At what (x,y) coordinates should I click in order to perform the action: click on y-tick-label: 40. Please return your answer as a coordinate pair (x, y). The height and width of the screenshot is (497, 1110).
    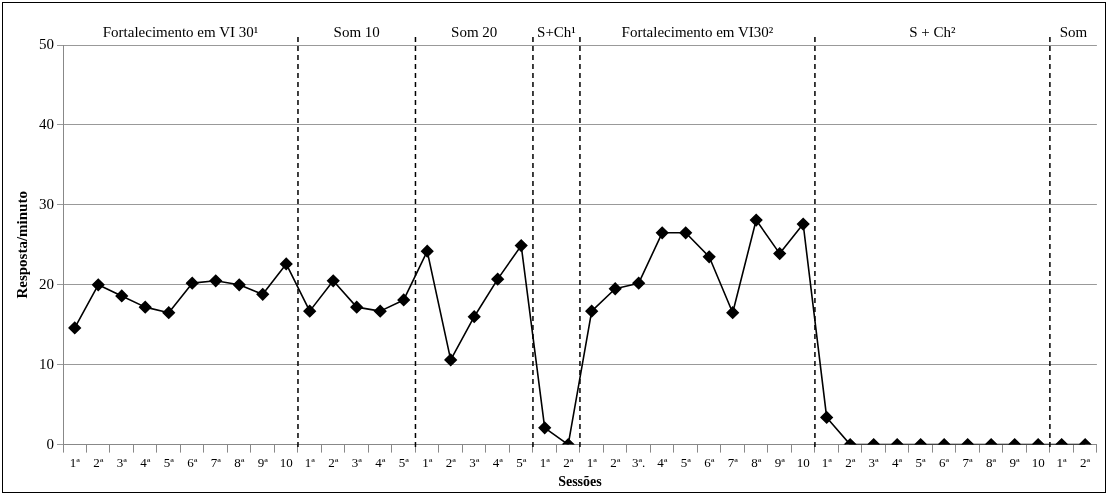
    Looking at the image, I should click on (46, 123).